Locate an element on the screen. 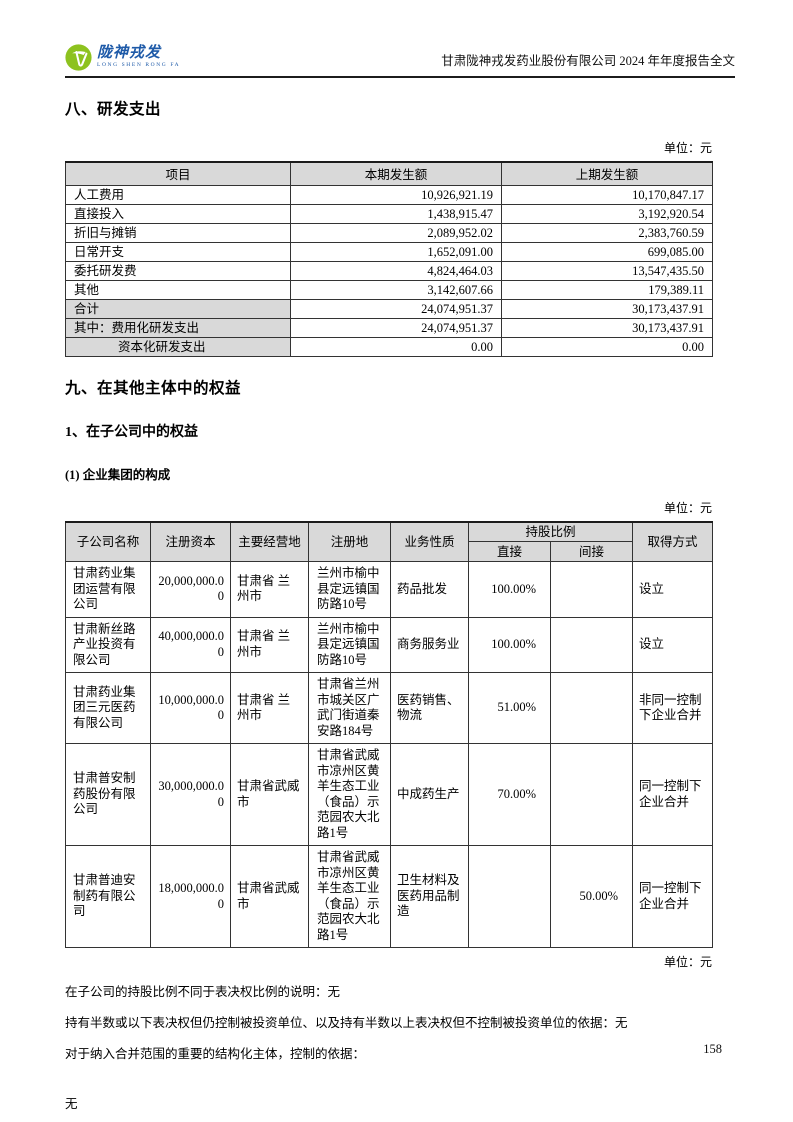 This screenshot has width=793, height=1122. note-none: 无 is located at coordinates (71, 1104).